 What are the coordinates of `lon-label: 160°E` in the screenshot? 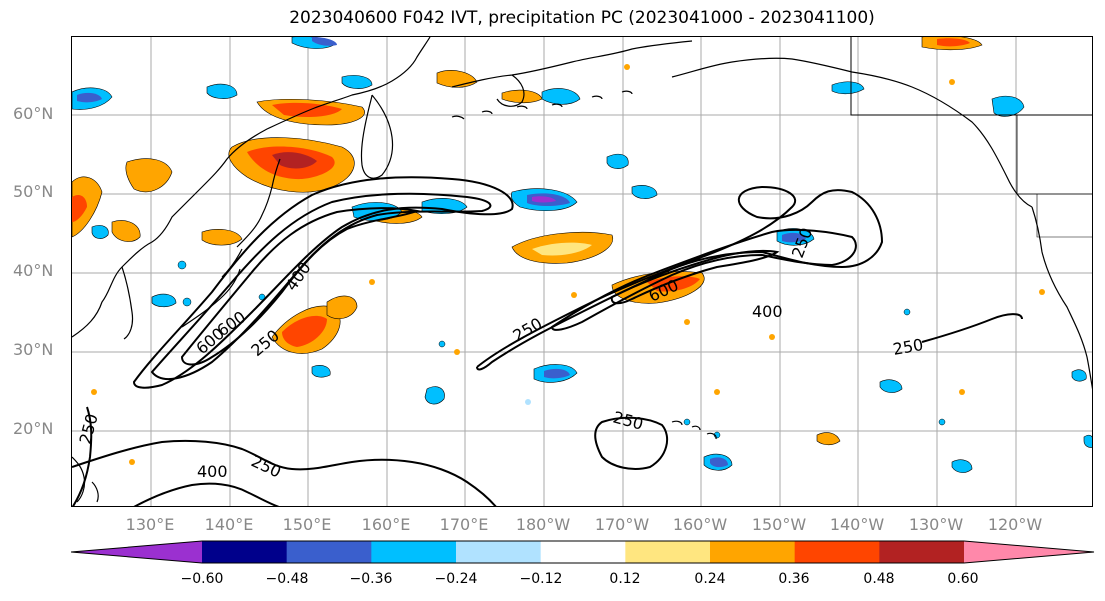 It's located at (386, 524).